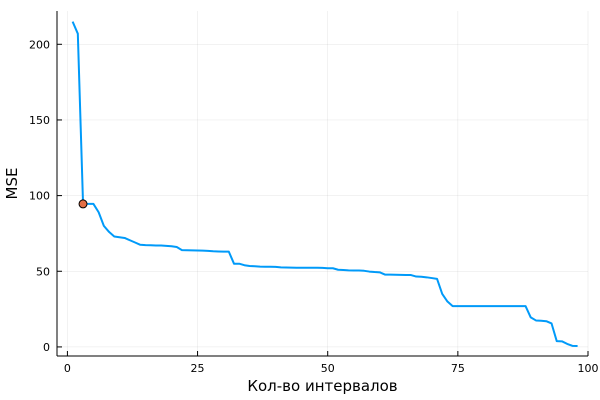  I want to click on highlight-point, so click(83, 204).